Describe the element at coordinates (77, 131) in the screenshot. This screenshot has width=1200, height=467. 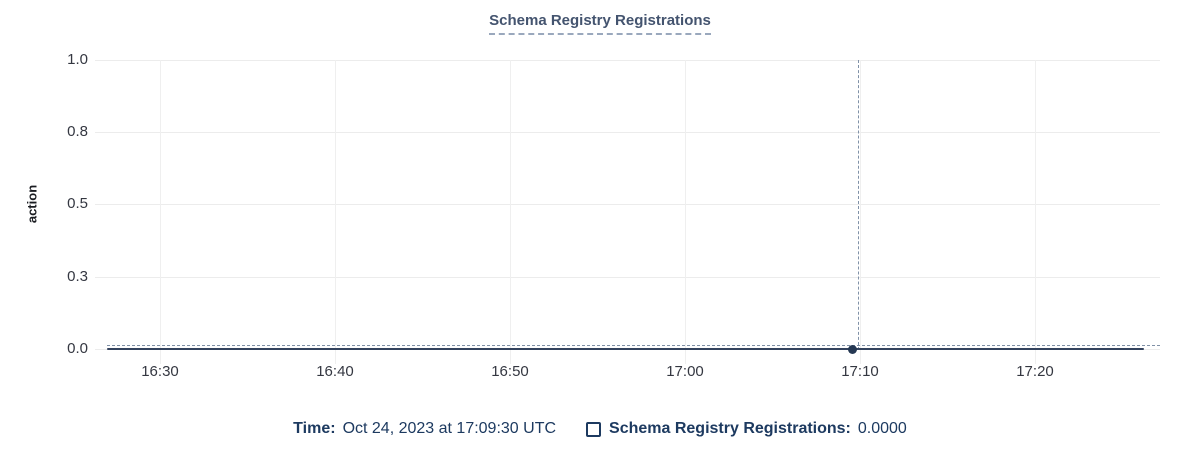
I see `y-tick-label: 0.8` at that location.